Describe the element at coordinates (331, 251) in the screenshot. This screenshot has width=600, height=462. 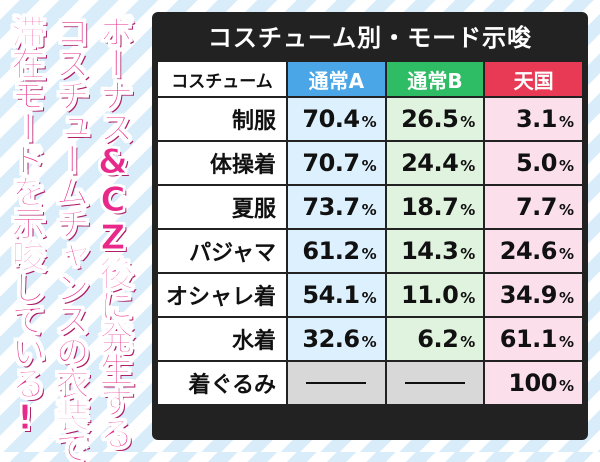
I see `percentage-value: 61.2` at that location.